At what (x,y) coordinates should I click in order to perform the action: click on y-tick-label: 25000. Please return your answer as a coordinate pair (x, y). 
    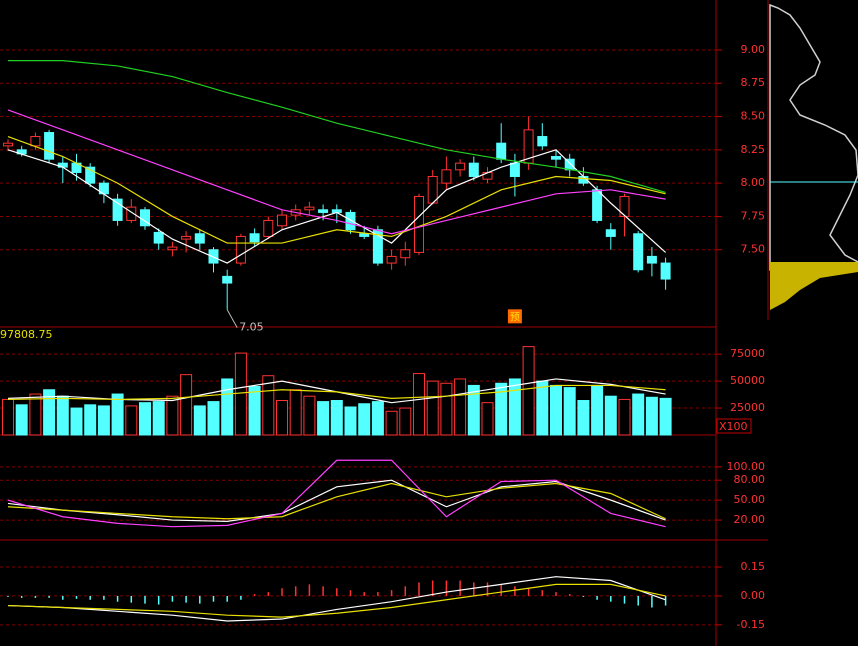
    Looking at the image, I should click on (747, 407).